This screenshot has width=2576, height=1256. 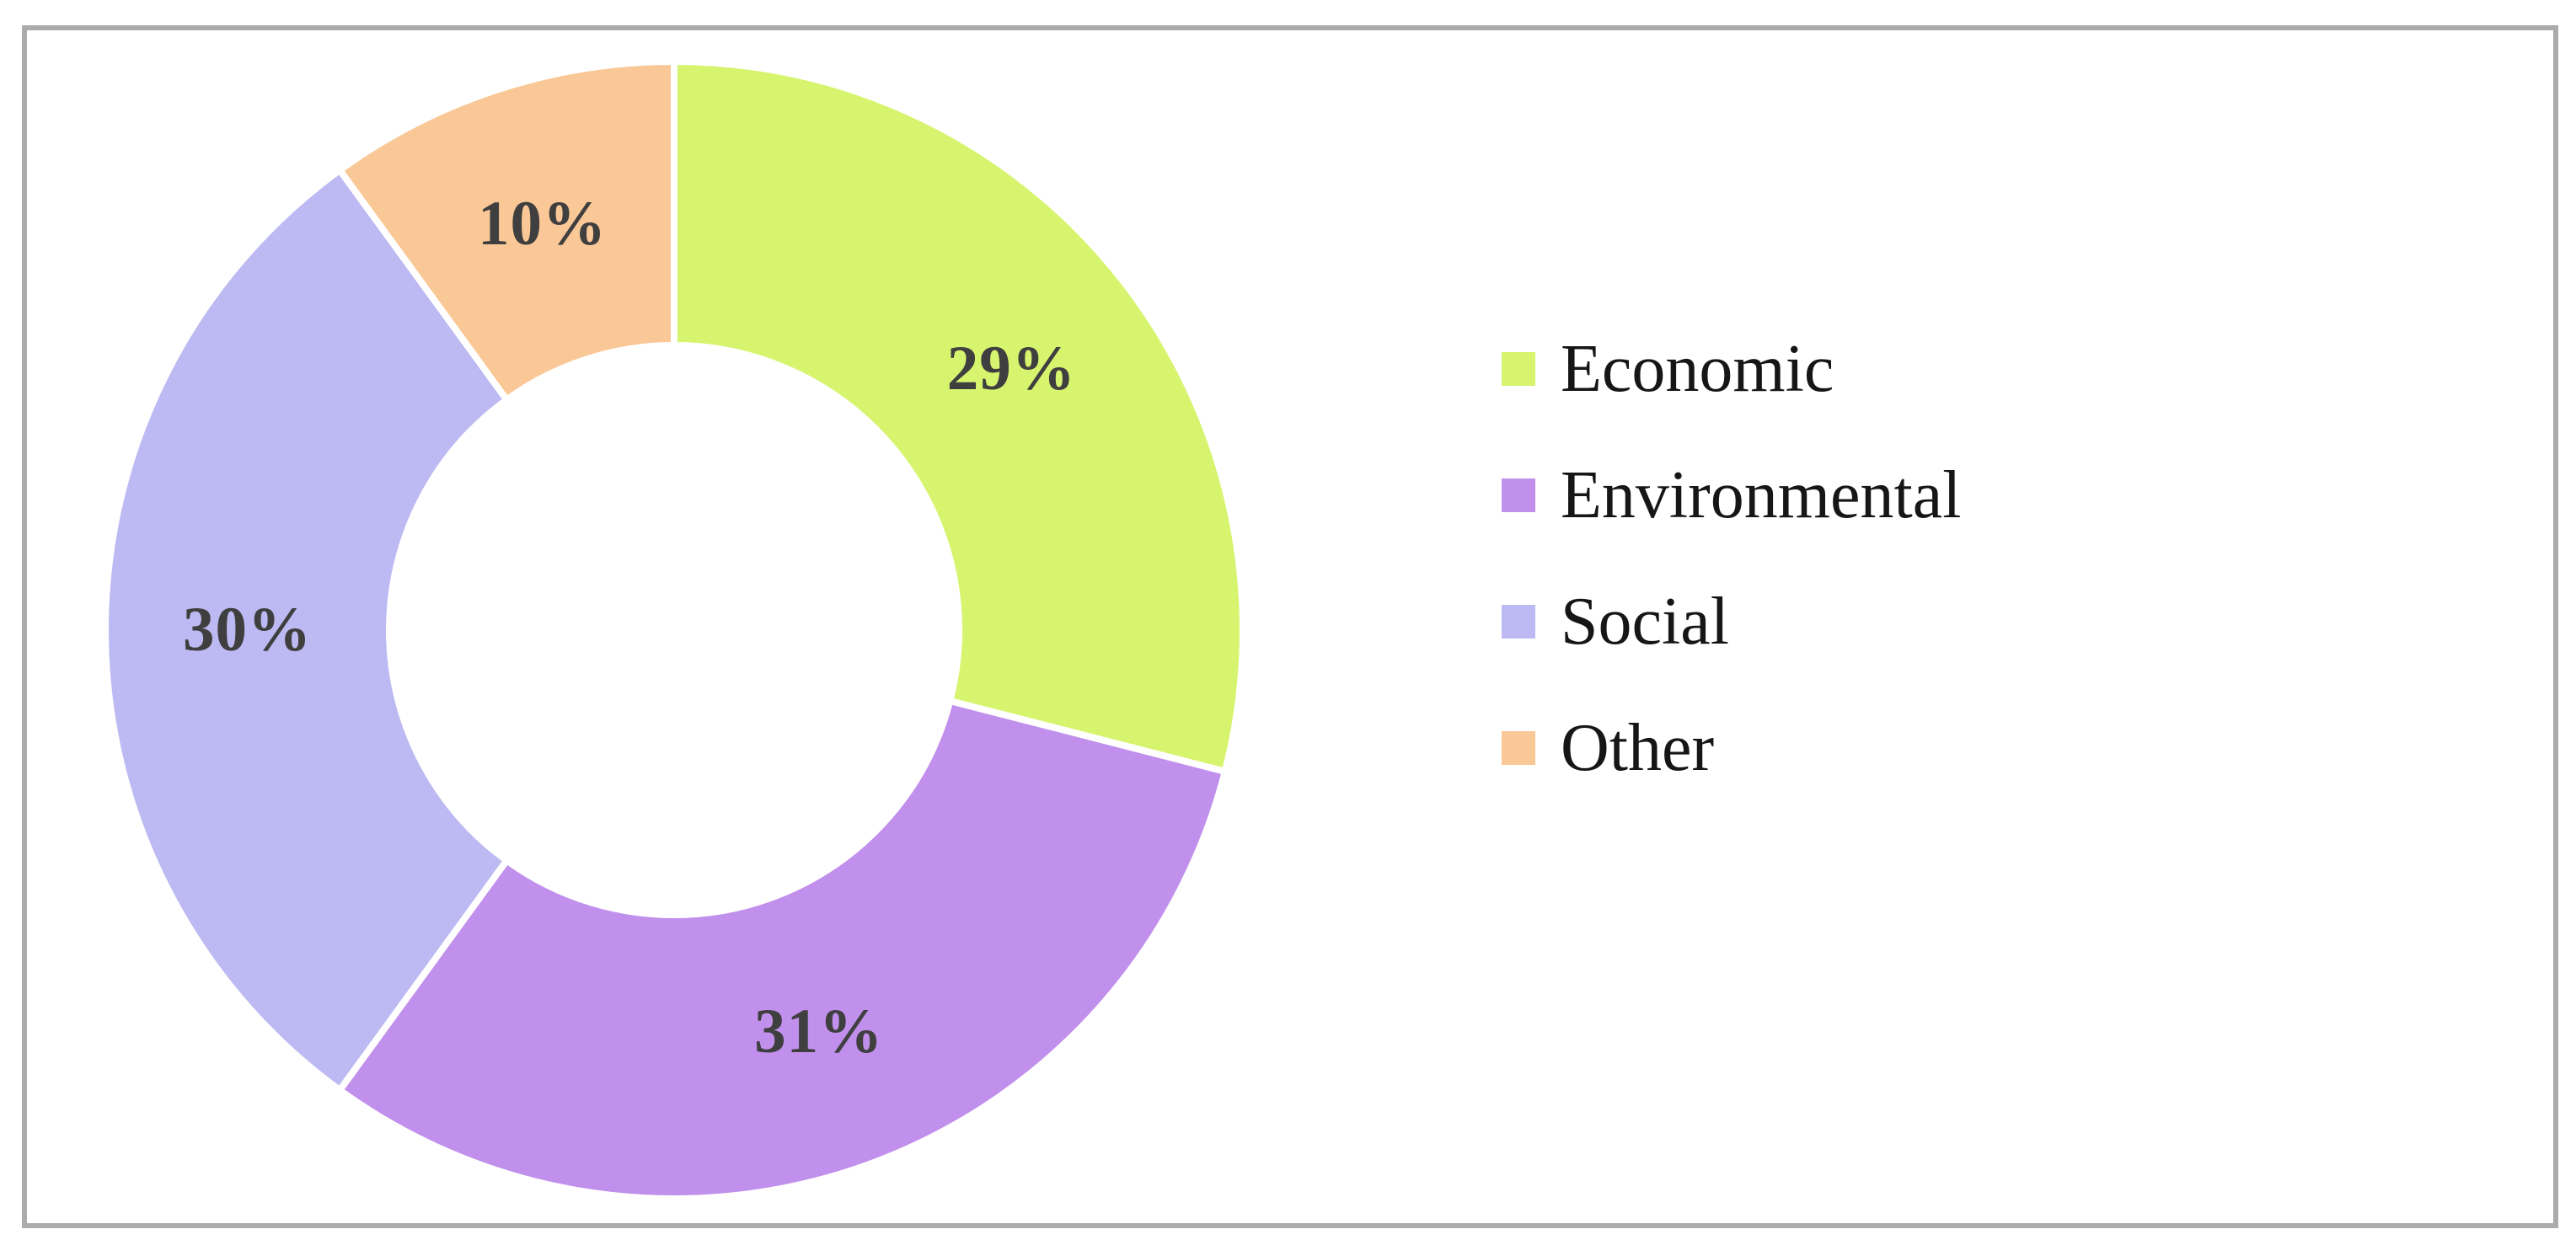 What do you see at coordinates (819, 1031) in the screenshot?
I see `slice-label-environmental: 31%` at bounding box center [819, 1031].